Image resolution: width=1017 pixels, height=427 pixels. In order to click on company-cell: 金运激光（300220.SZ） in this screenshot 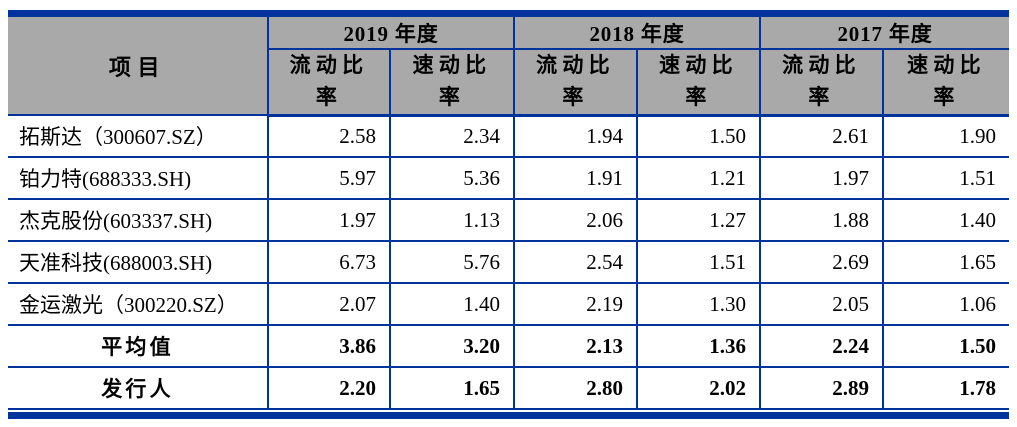, I will do `click(138, 304)`.